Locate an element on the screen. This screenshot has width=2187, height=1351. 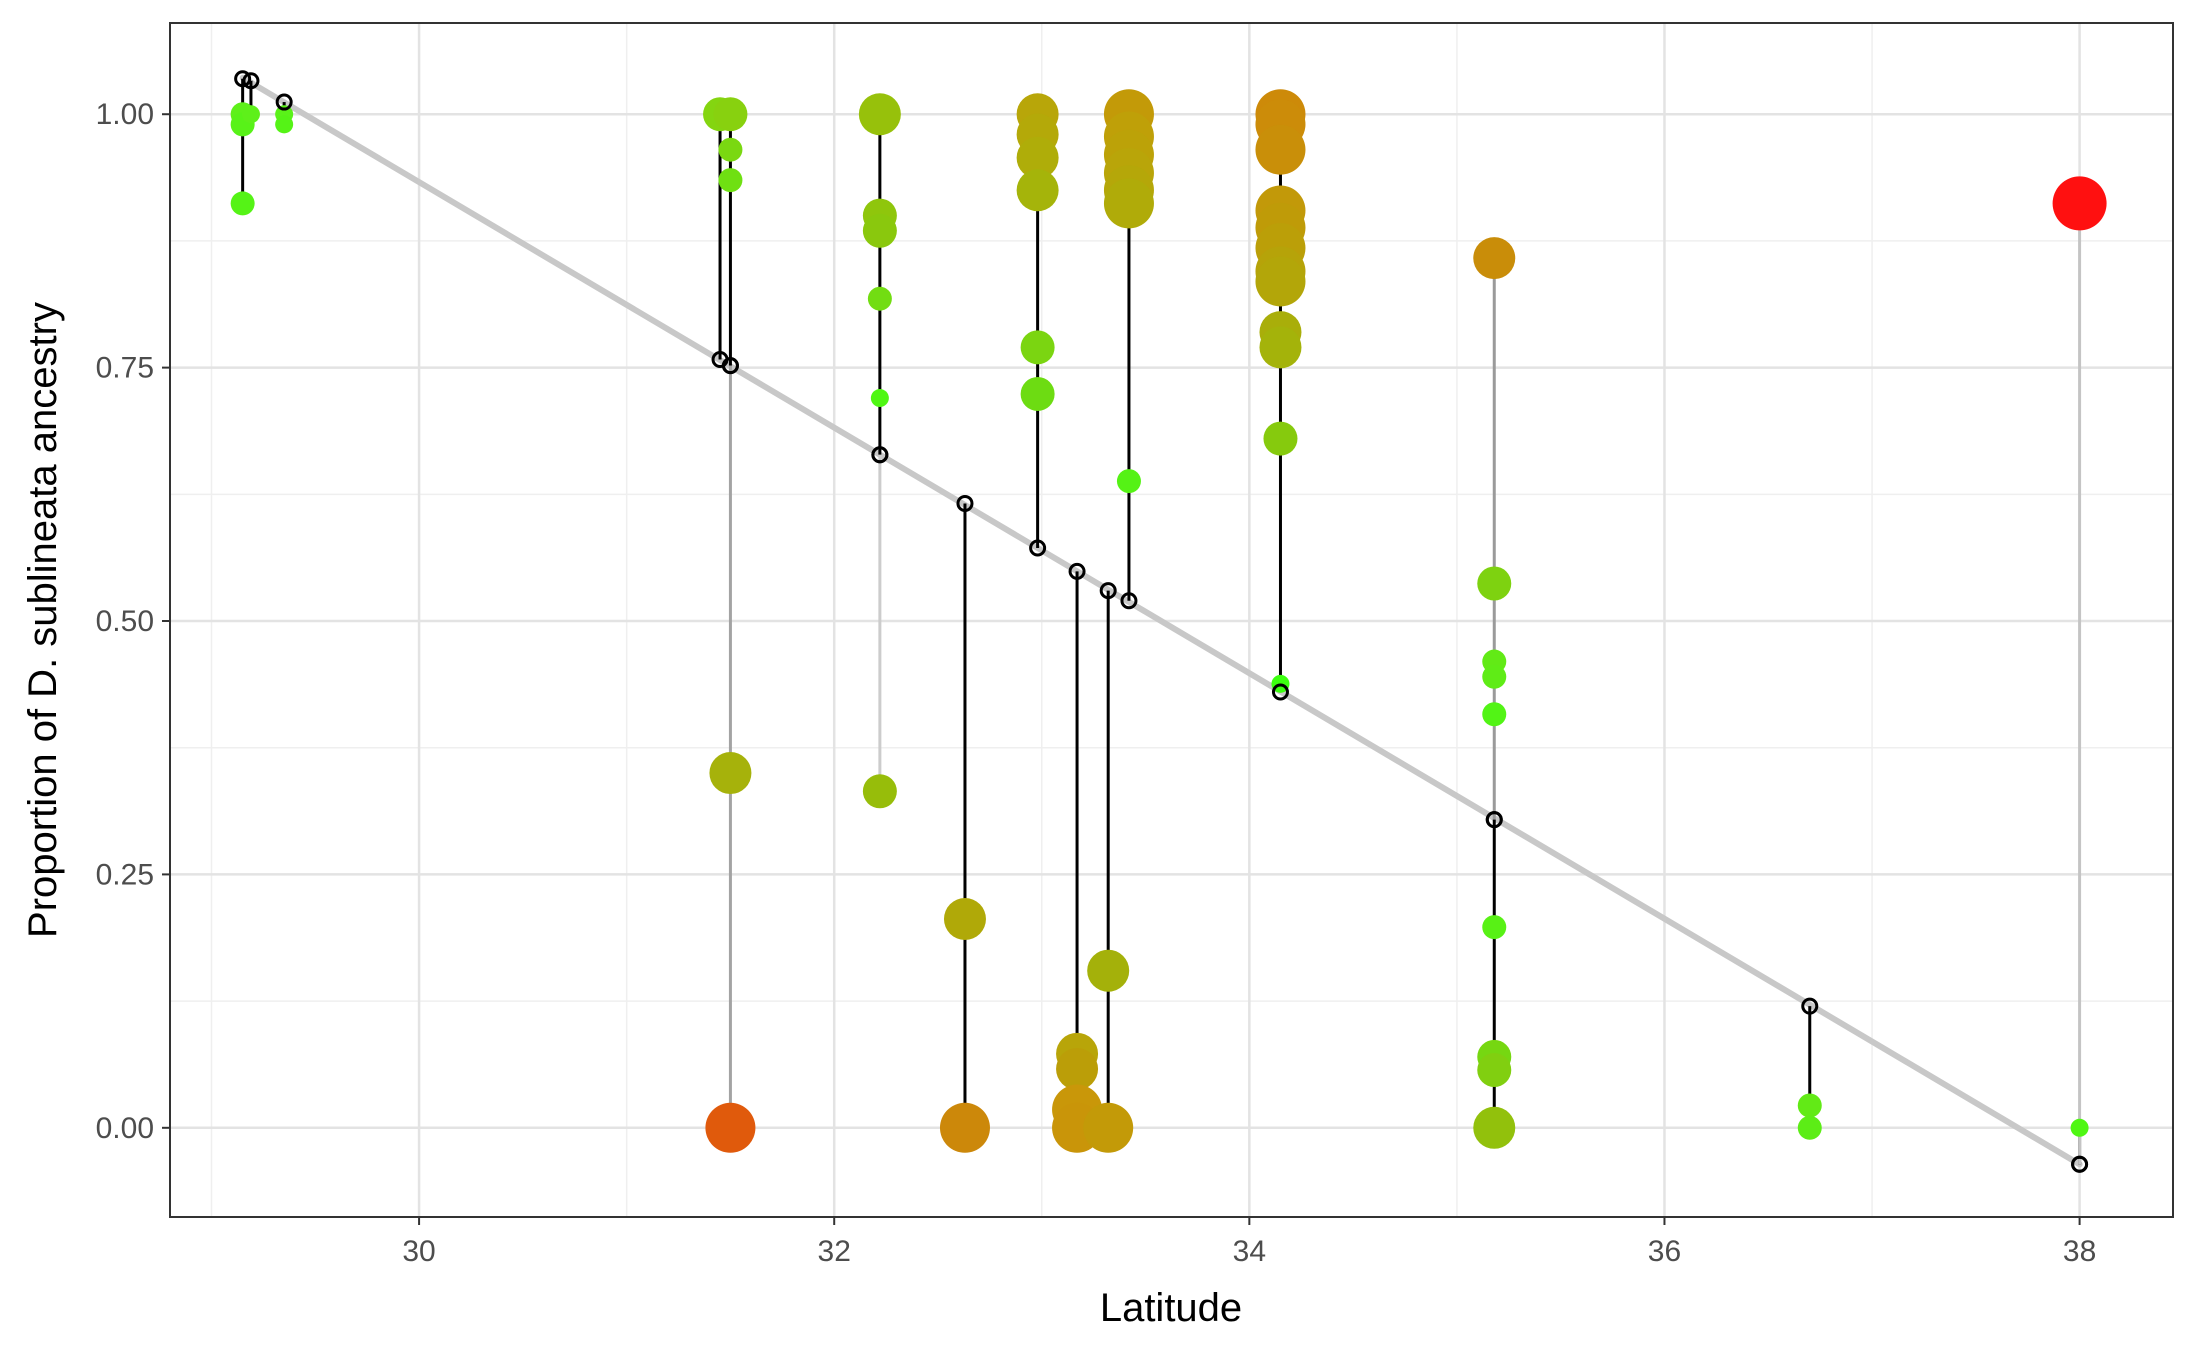
x-tick-label: 30 is located at coordinates (418, 1251).